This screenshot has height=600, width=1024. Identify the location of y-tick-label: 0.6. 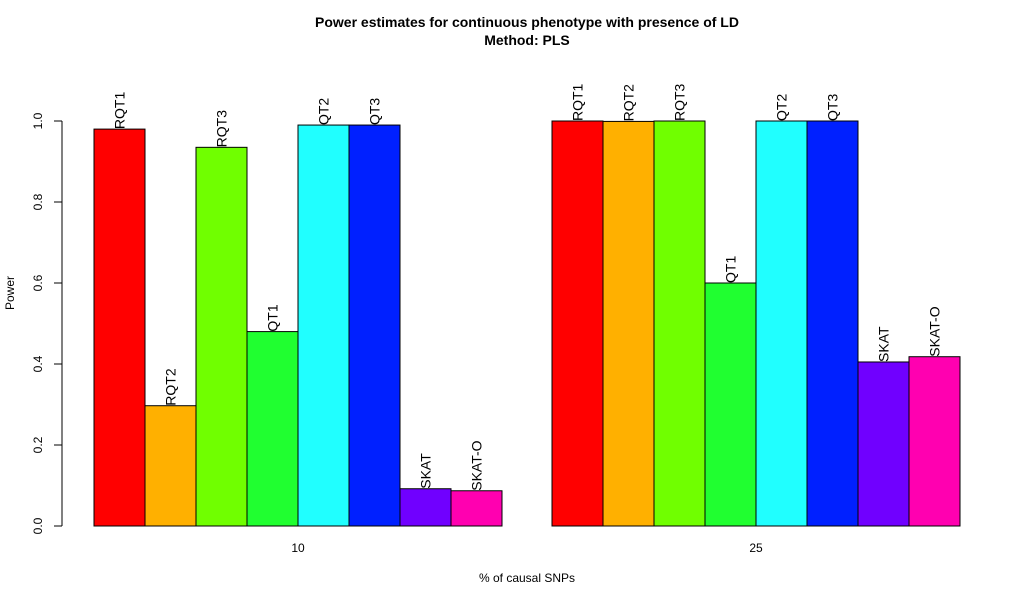
(38, 282).